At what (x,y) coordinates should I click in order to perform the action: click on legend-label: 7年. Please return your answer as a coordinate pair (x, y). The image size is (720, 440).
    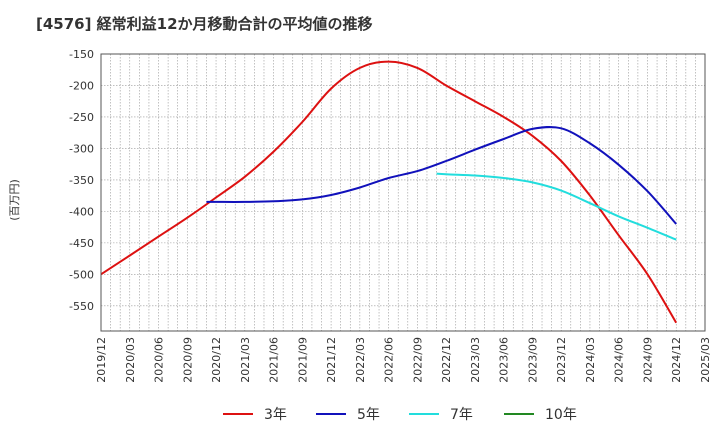
    Looking at the image, I should click on (461, 415).